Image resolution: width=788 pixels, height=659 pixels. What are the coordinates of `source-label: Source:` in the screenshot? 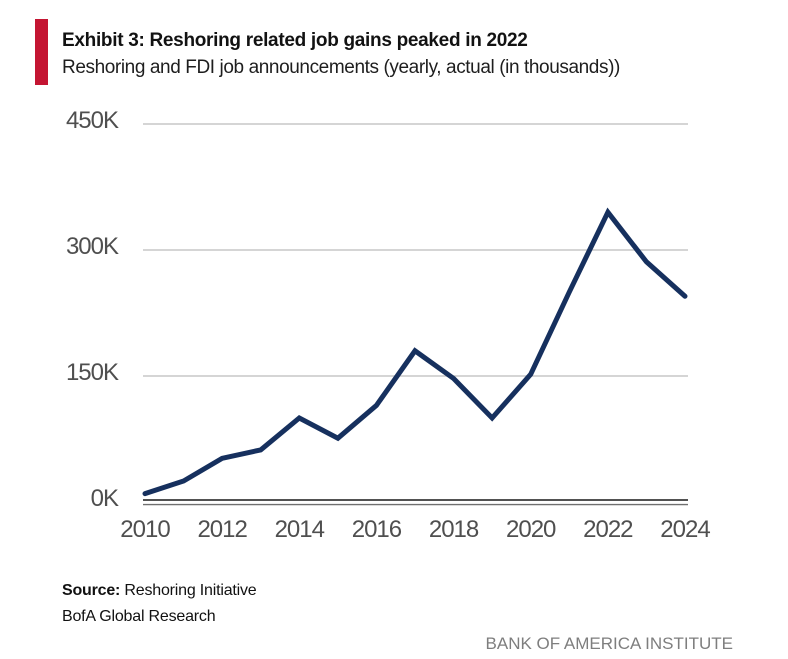 It's located at (91, 590).